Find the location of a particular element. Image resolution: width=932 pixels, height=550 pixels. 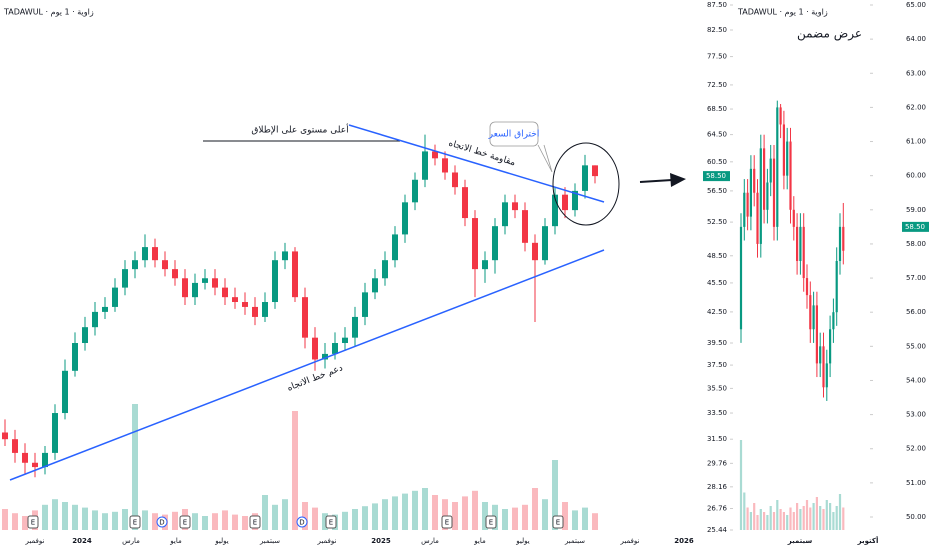

y-tick-label: 82.50 is located at coordinates (717, 30).